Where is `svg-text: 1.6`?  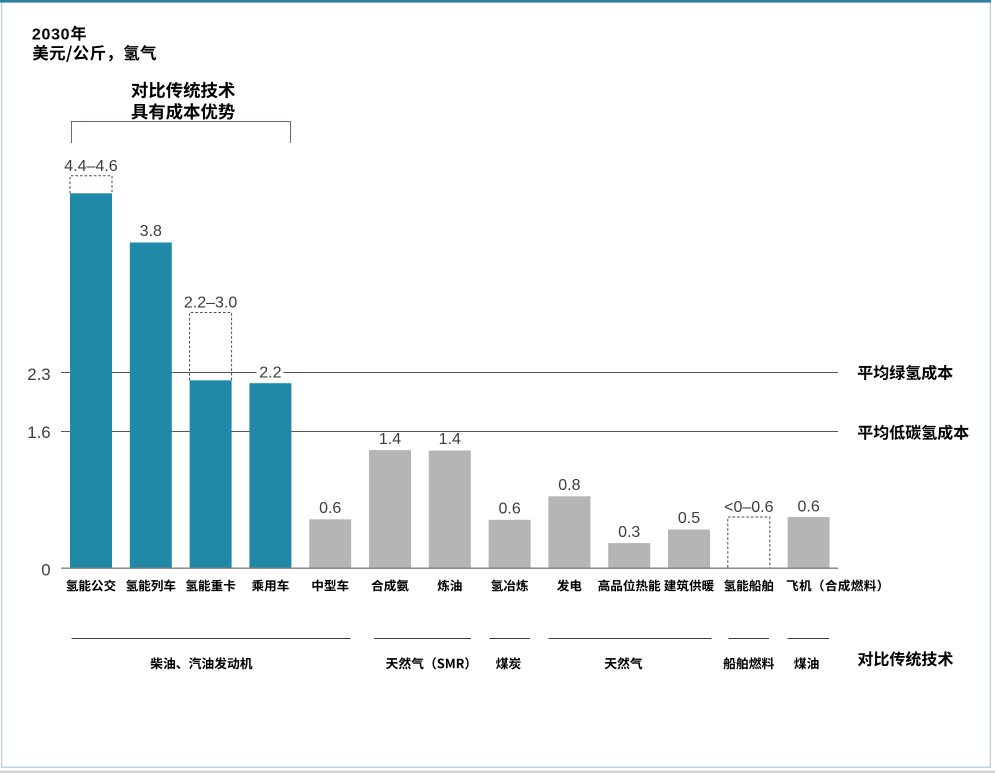 svg-text: 1.6 is located at coordinates (38, 432).